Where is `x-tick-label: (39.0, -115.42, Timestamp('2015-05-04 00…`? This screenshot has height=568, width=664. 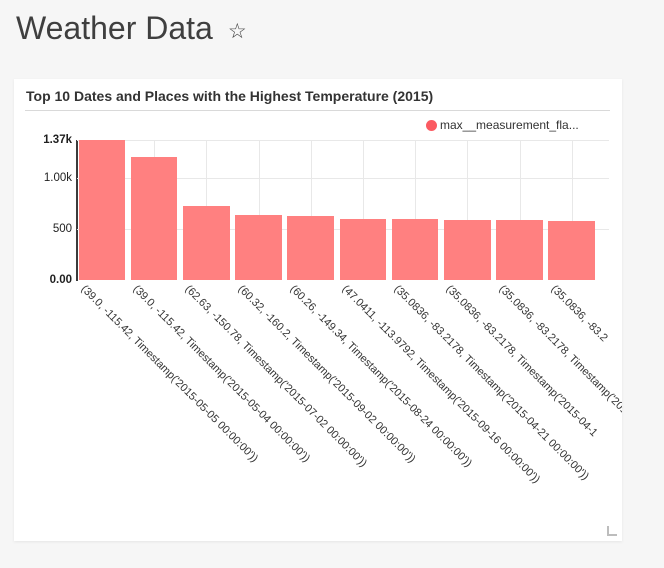
x-tick-label: (39.0, -115.42, Timestamp('2015-05-04 00… is located at coordinates (221, 374).